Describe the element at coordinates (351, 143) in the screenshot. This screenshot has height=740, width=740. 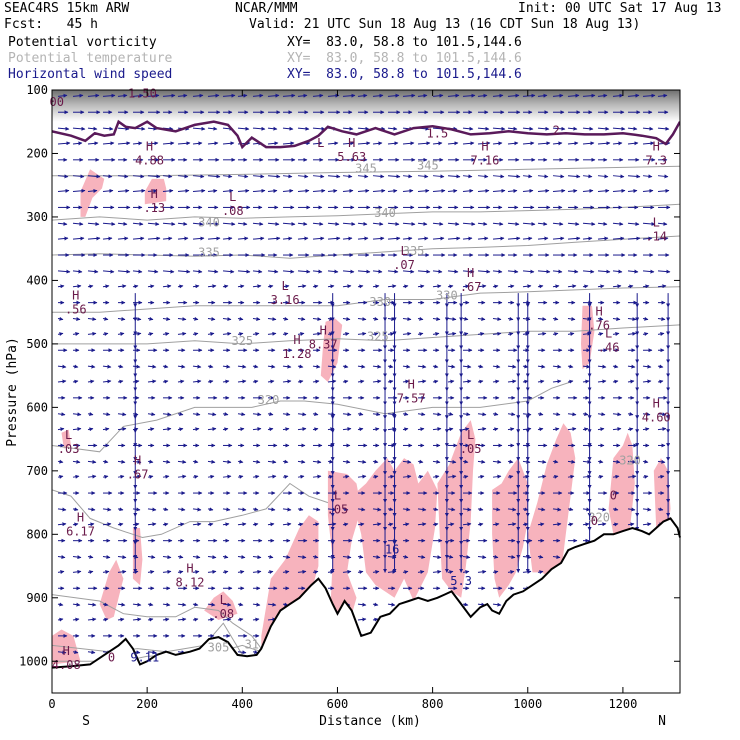
I see `extremum-kind-4: H` at that location.